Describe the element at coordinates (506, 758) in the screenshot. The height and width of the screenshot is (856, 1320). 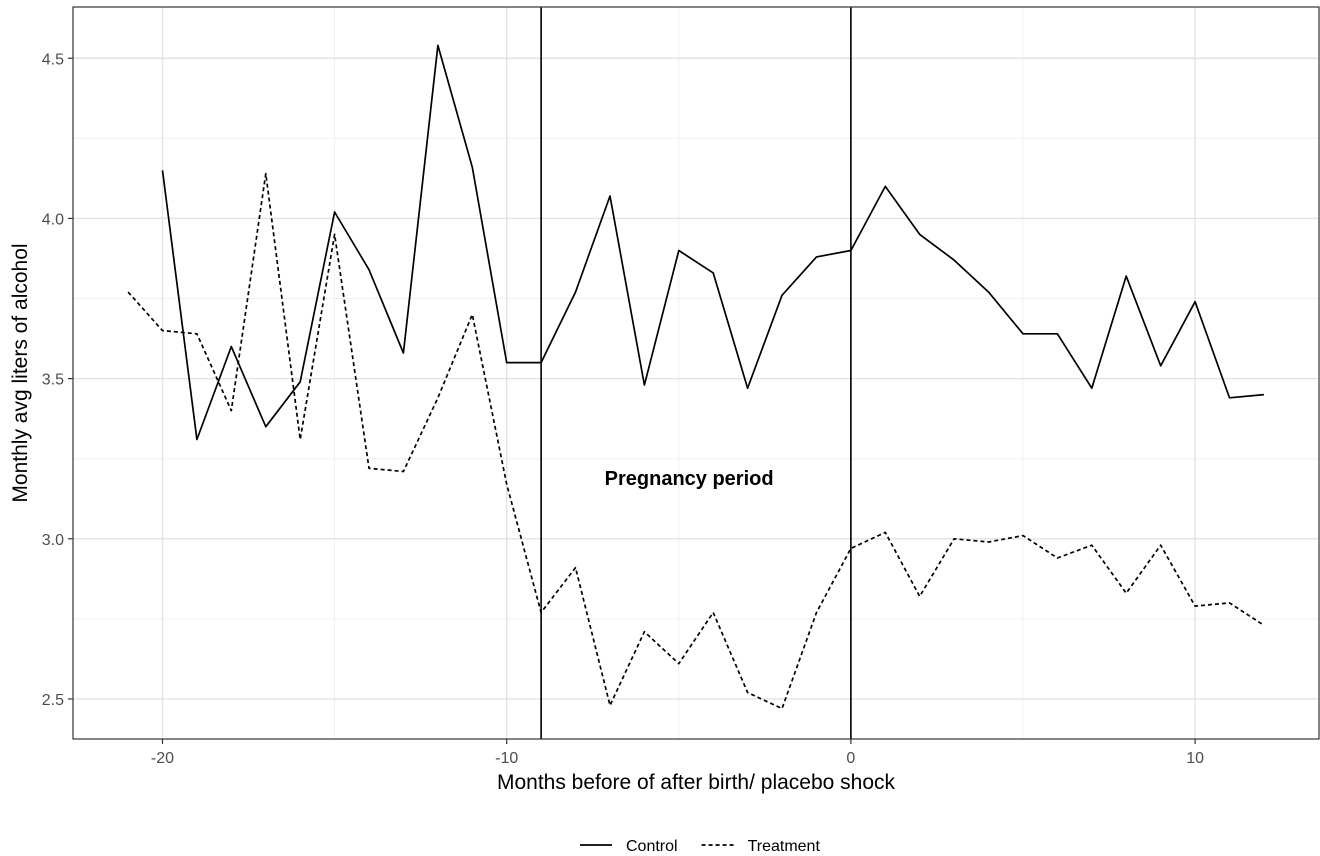
I see `x-tick-label: -10` at that location.